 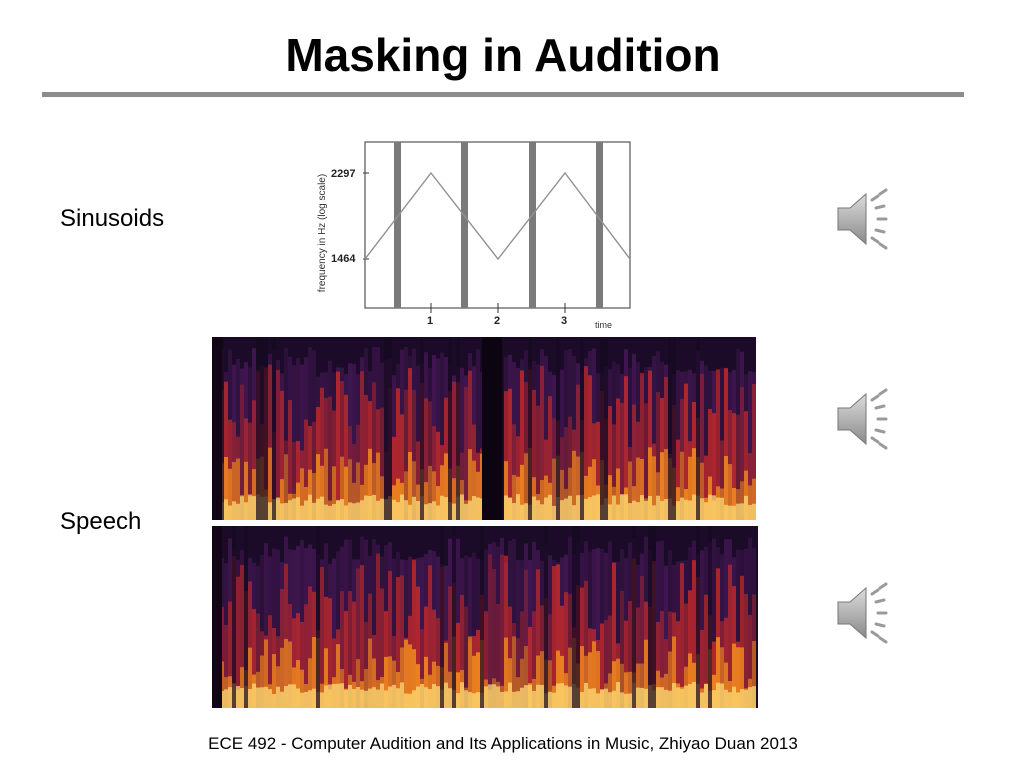 I want to click on speech-label: Speech, so click(x=101, y=521).